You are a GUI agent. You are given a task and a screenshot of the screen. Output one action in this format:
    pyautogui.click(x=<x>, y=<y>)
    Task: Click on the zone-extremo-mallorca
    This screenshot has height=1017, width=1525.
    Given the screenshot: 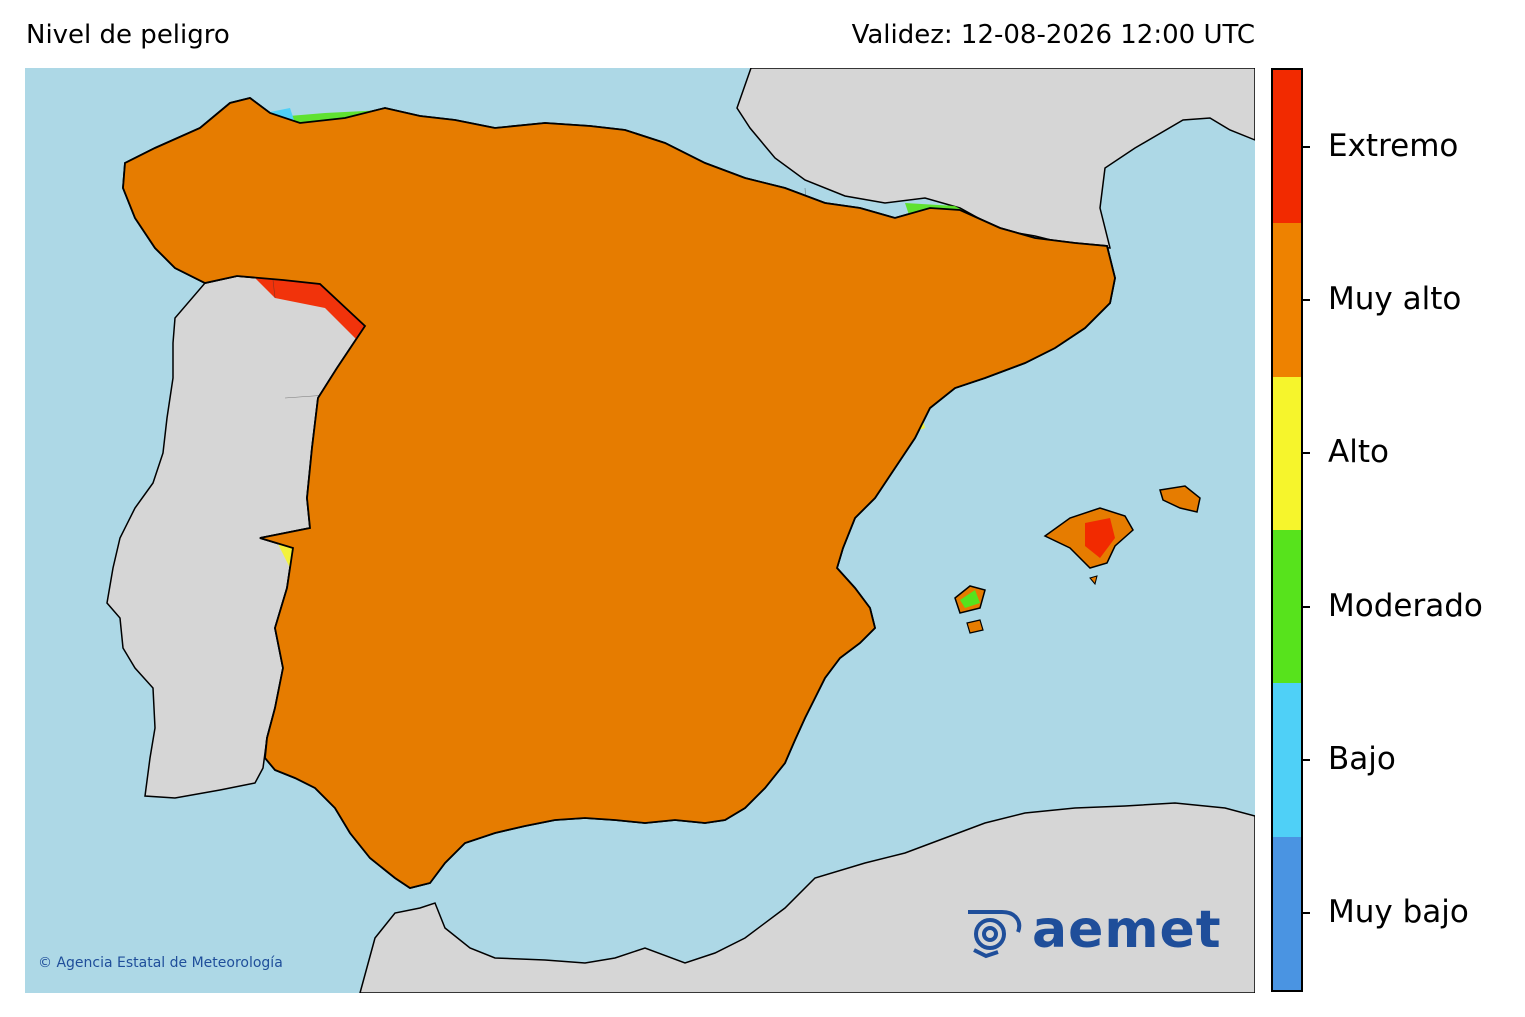 What is the action you would take?
    pyautogui.click(x=1100, y=538)
    